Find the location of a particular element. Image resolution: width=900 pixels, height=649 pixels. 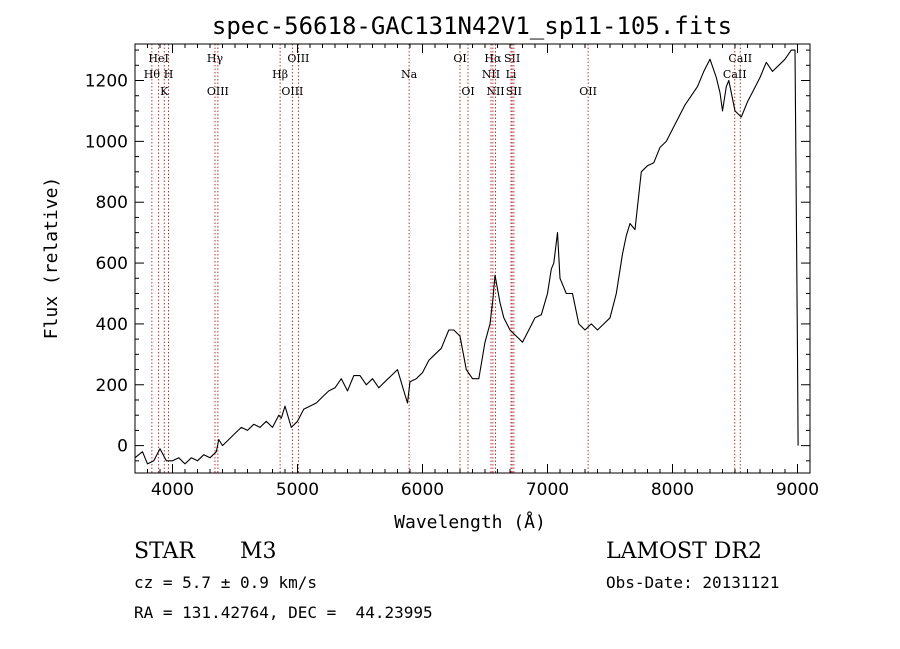

x-axis-label: Wavelength (Å) is located at coordinates (470, 522).